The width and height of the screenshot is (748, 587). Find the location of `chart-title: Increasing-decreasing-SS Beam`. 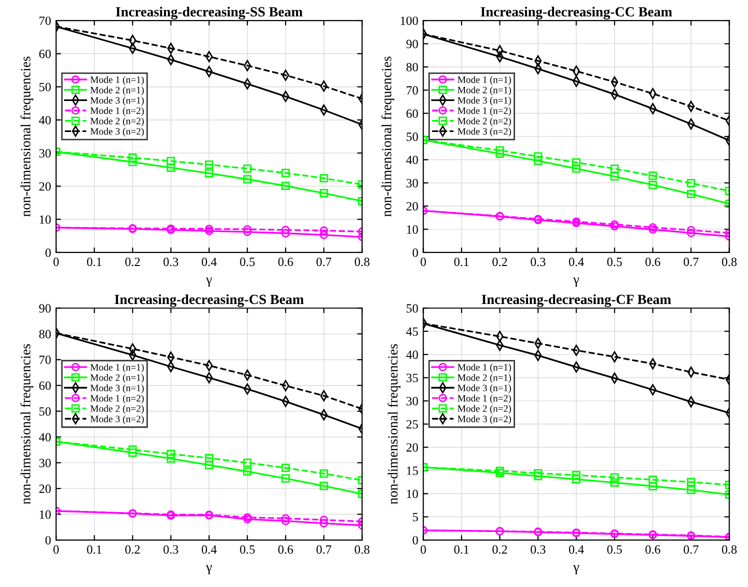

chart-title: Increasing-decreasing-SS Beam is located at coordinates (209, 13).